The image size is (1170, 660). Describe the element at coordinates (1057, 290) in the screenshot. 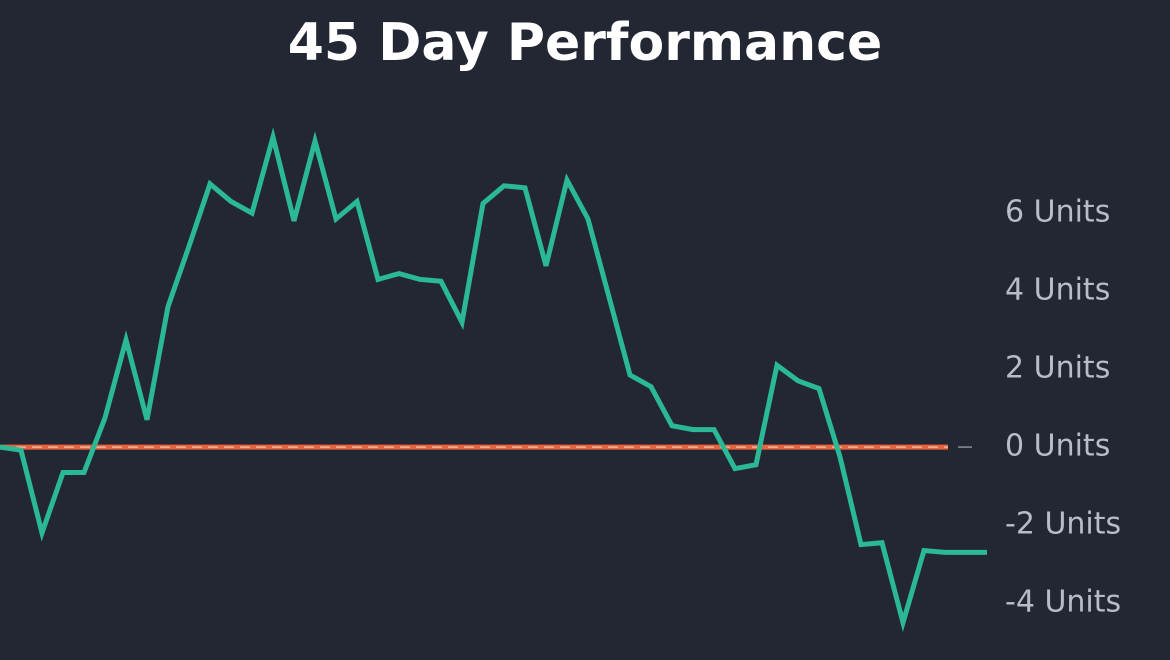

I see `y-tick-label: 4 Units` at that location.